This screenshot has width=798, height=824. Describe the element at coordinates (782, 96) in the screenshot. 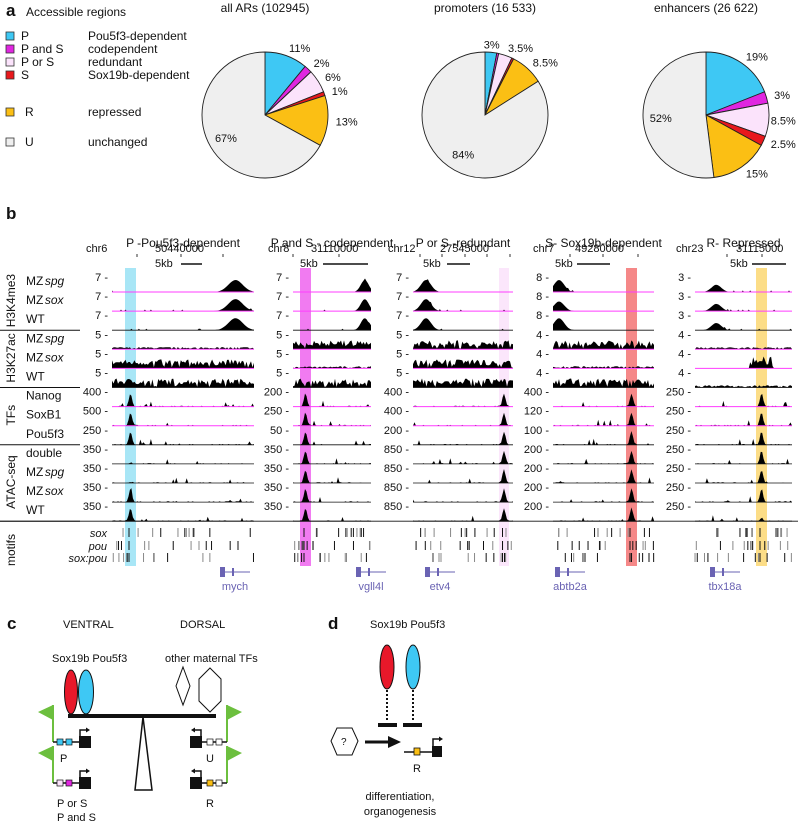

I see `pie-label: 3%` at that location.